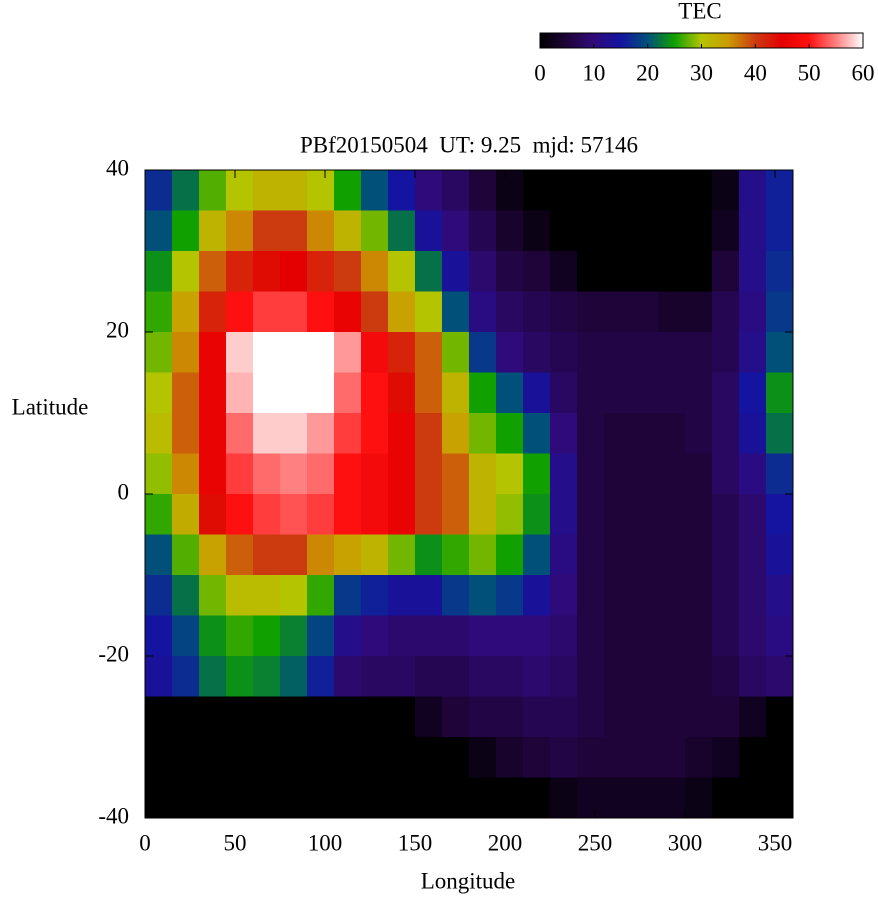 The height and width of the screenshot is (905, 878). I want to click on x-tick-label: 350, so click(775, 842).